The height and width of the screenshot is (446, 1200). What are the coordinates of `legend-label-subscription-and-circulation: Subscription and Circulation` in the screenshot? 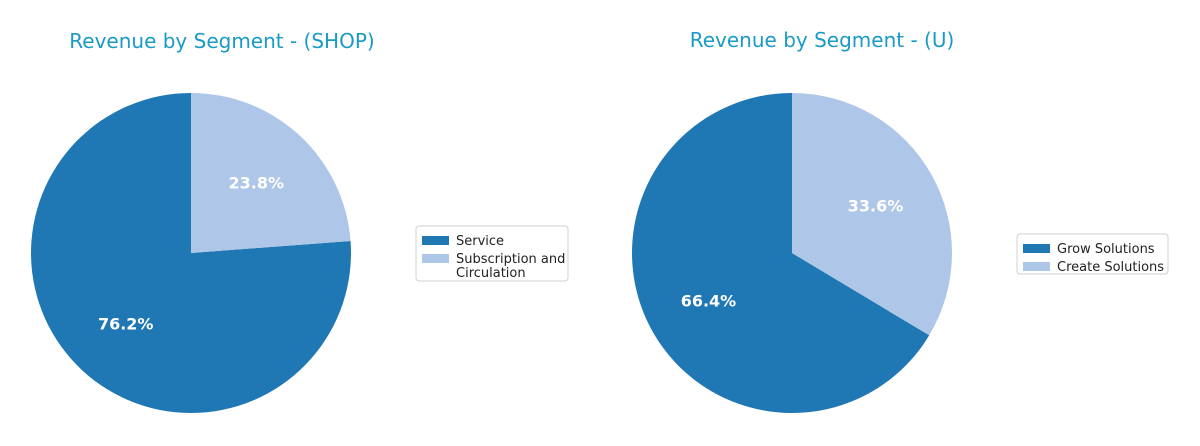 It's located at (510, 266).